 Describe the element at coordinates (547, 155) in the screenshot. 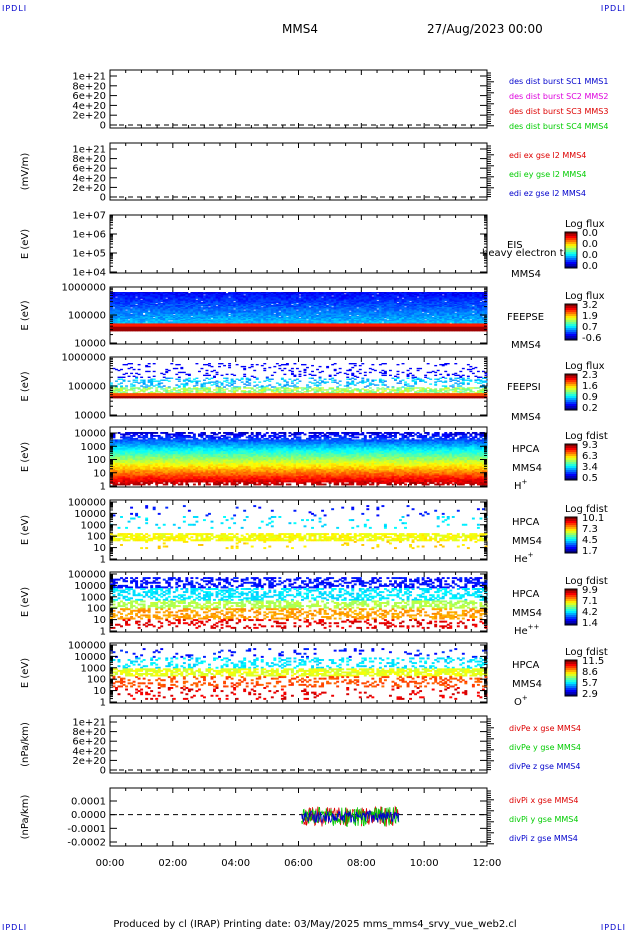

I see `legend-entry: edi ex gse l2 MMS4` at that location.